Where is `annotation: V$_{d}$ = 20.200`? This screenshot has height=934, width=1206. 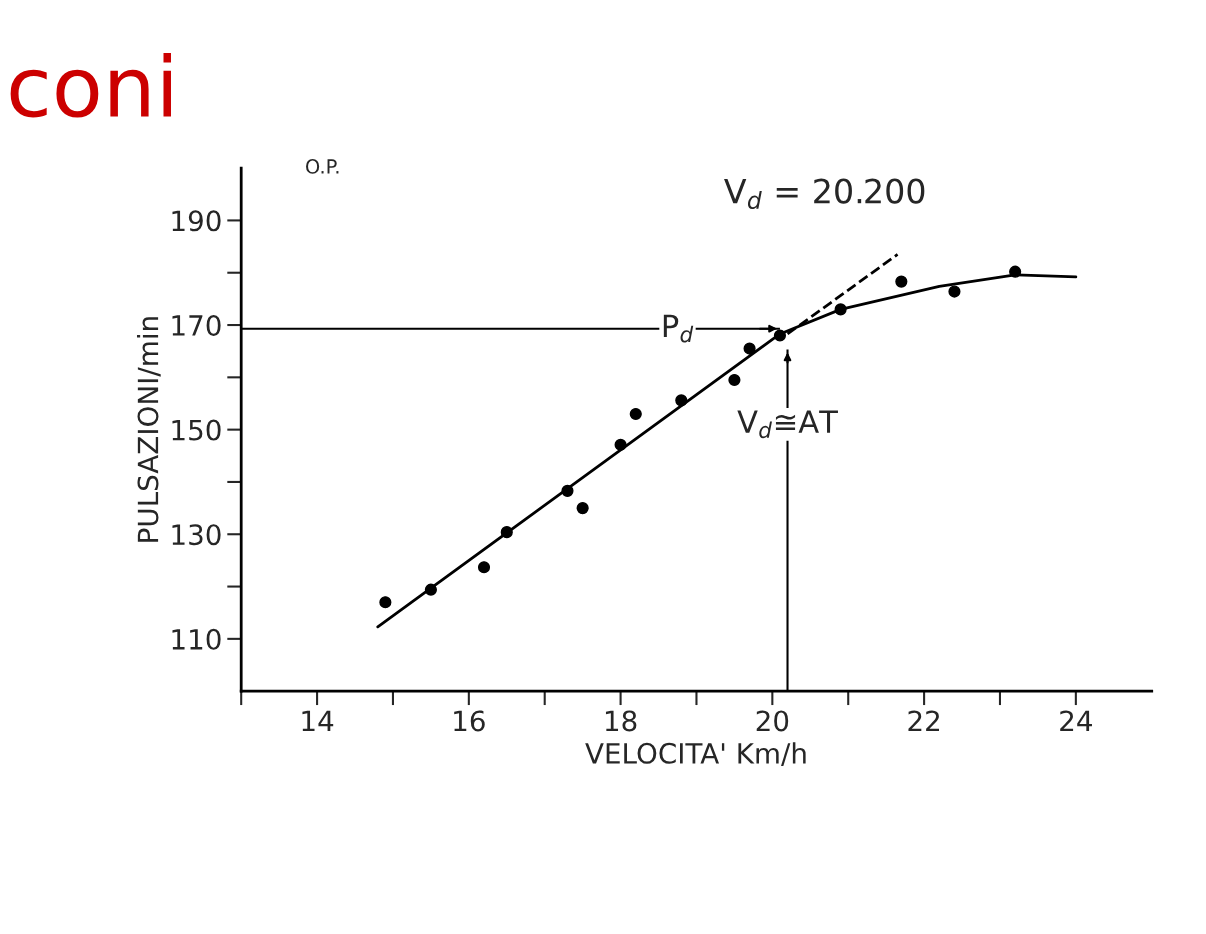
annotation: V$_{d}$ = 20.200 is located at coordinates (824, 194).